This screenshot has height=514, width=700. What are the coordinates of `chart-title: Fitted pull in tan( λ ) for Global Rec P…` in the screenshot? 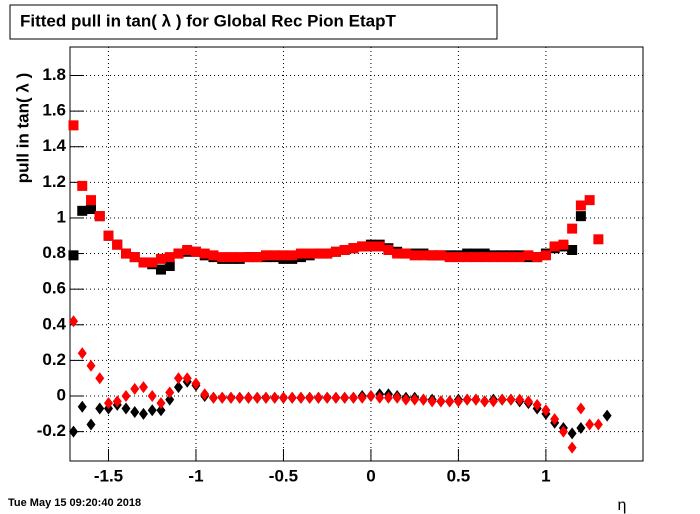 It's located at (208, 20).